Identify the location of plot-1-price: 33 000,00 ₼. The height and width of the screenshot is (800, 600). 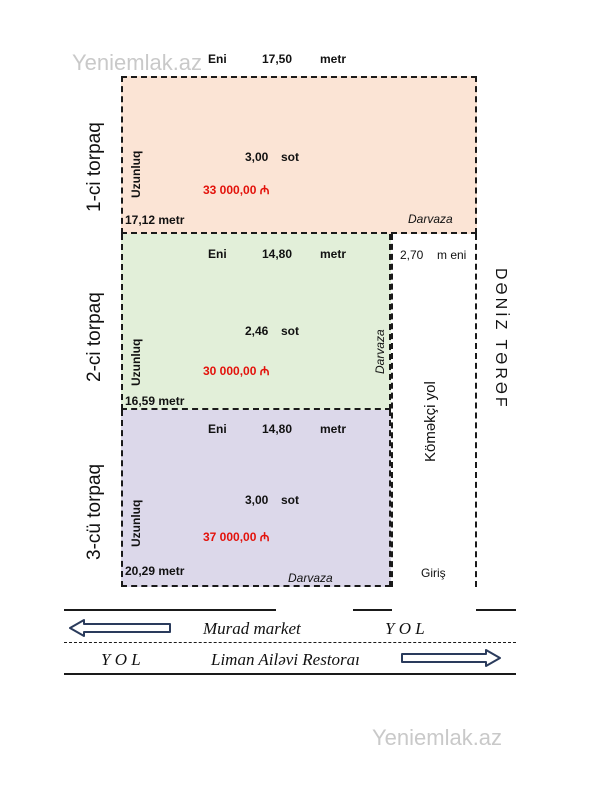
(236, 190).